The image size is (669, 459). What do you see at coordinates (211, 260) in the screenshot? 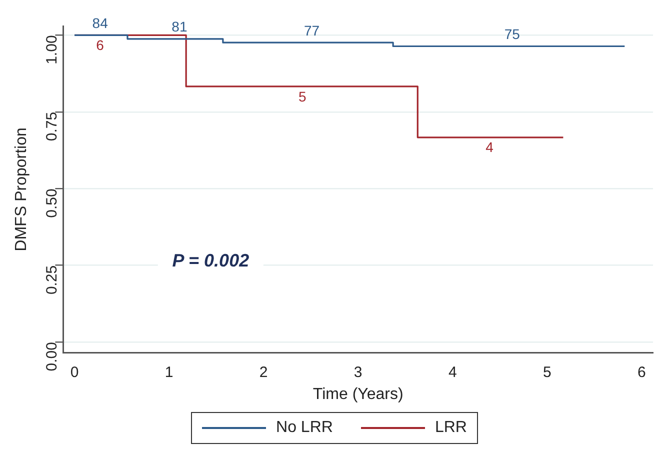
I see `annotation: P = 0.002` at bounding box center [211, 260].